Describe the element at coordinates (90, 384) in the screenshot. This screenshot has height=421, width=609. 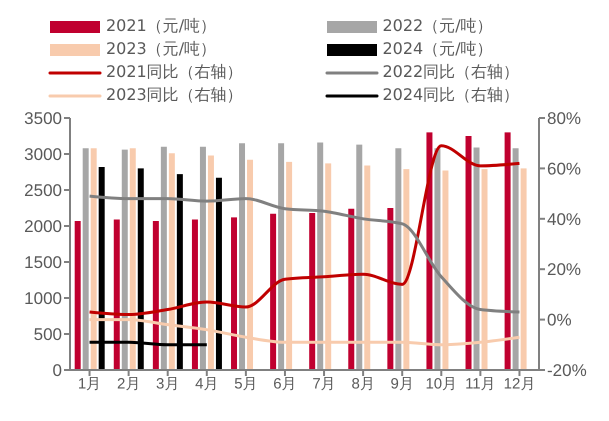
I see `x-tick-label: 1月` at that location.